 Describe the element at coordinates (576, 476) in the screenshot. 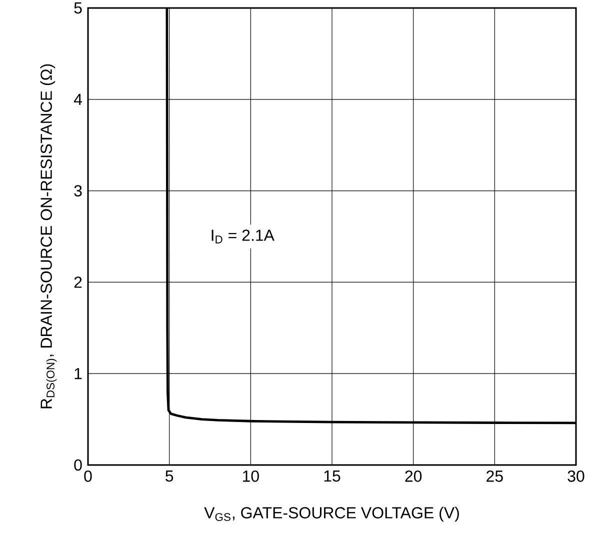

I see `x-tick-label: 30` at that location.